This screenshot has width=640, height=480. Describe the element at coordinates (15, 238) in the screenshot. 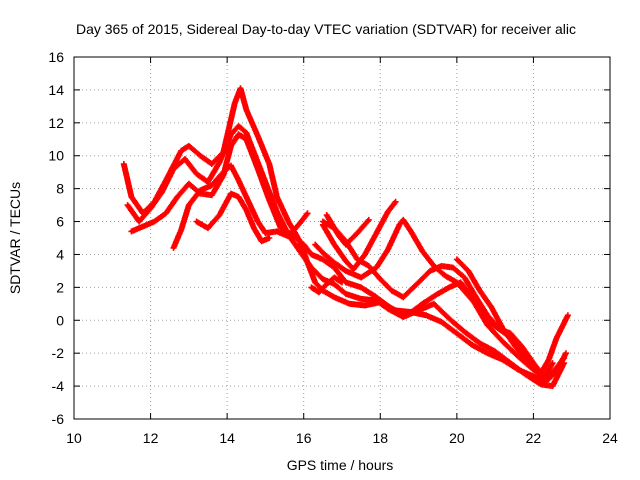

I see `y-axis-label: SDTVAR / TECUs` at that location.